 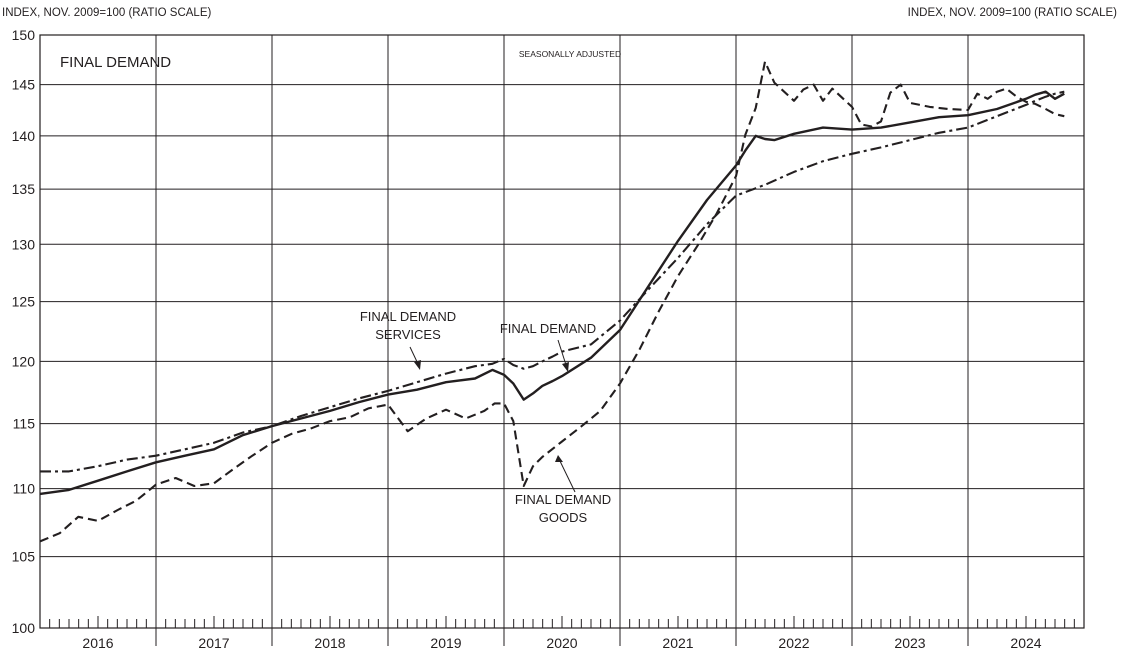 What do you see at coordinates (793, 643) in the screenshot?
I see `x-tick-label: 2022` at bounding box center [793, 643].